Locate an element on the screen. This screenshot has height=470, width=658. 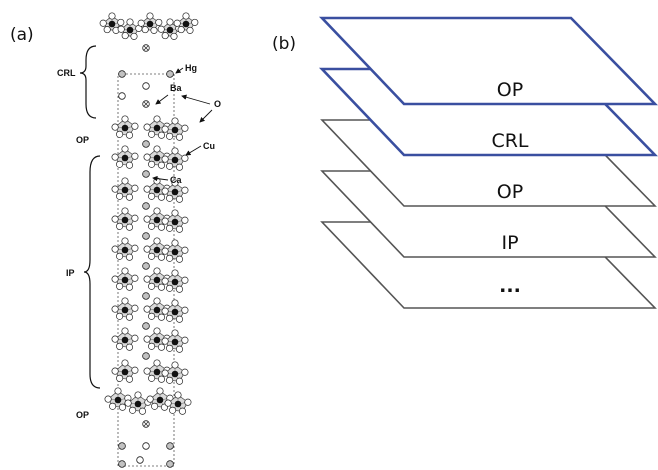
oxygen-bottom is located at coordinates (146, 446).